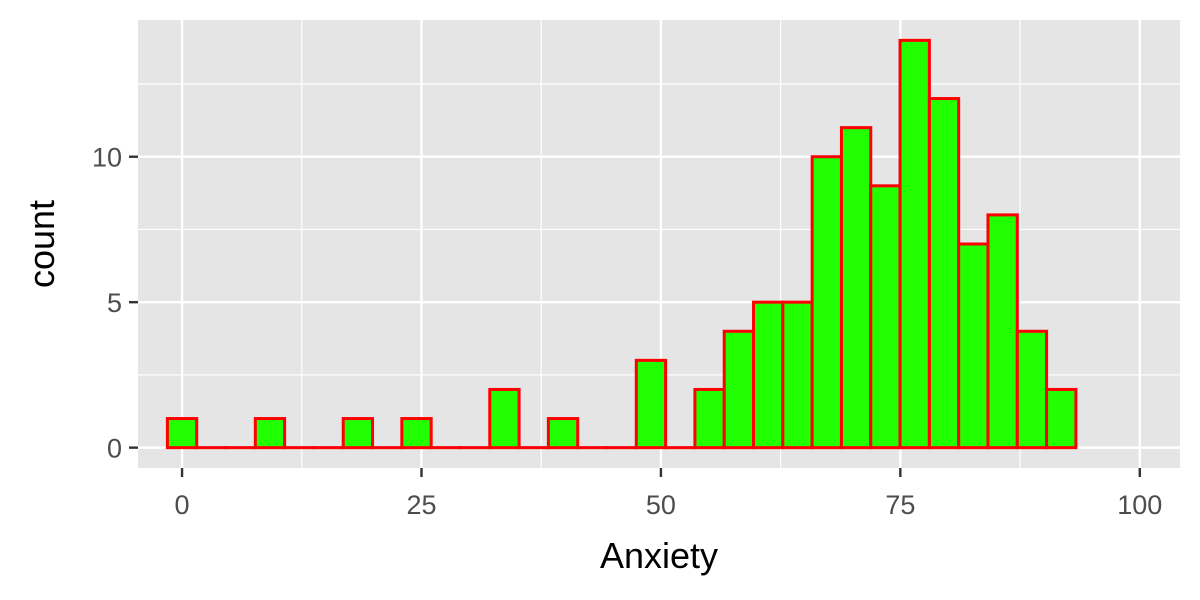  I want to click on x-tick-label: 0, so click(182, 505).